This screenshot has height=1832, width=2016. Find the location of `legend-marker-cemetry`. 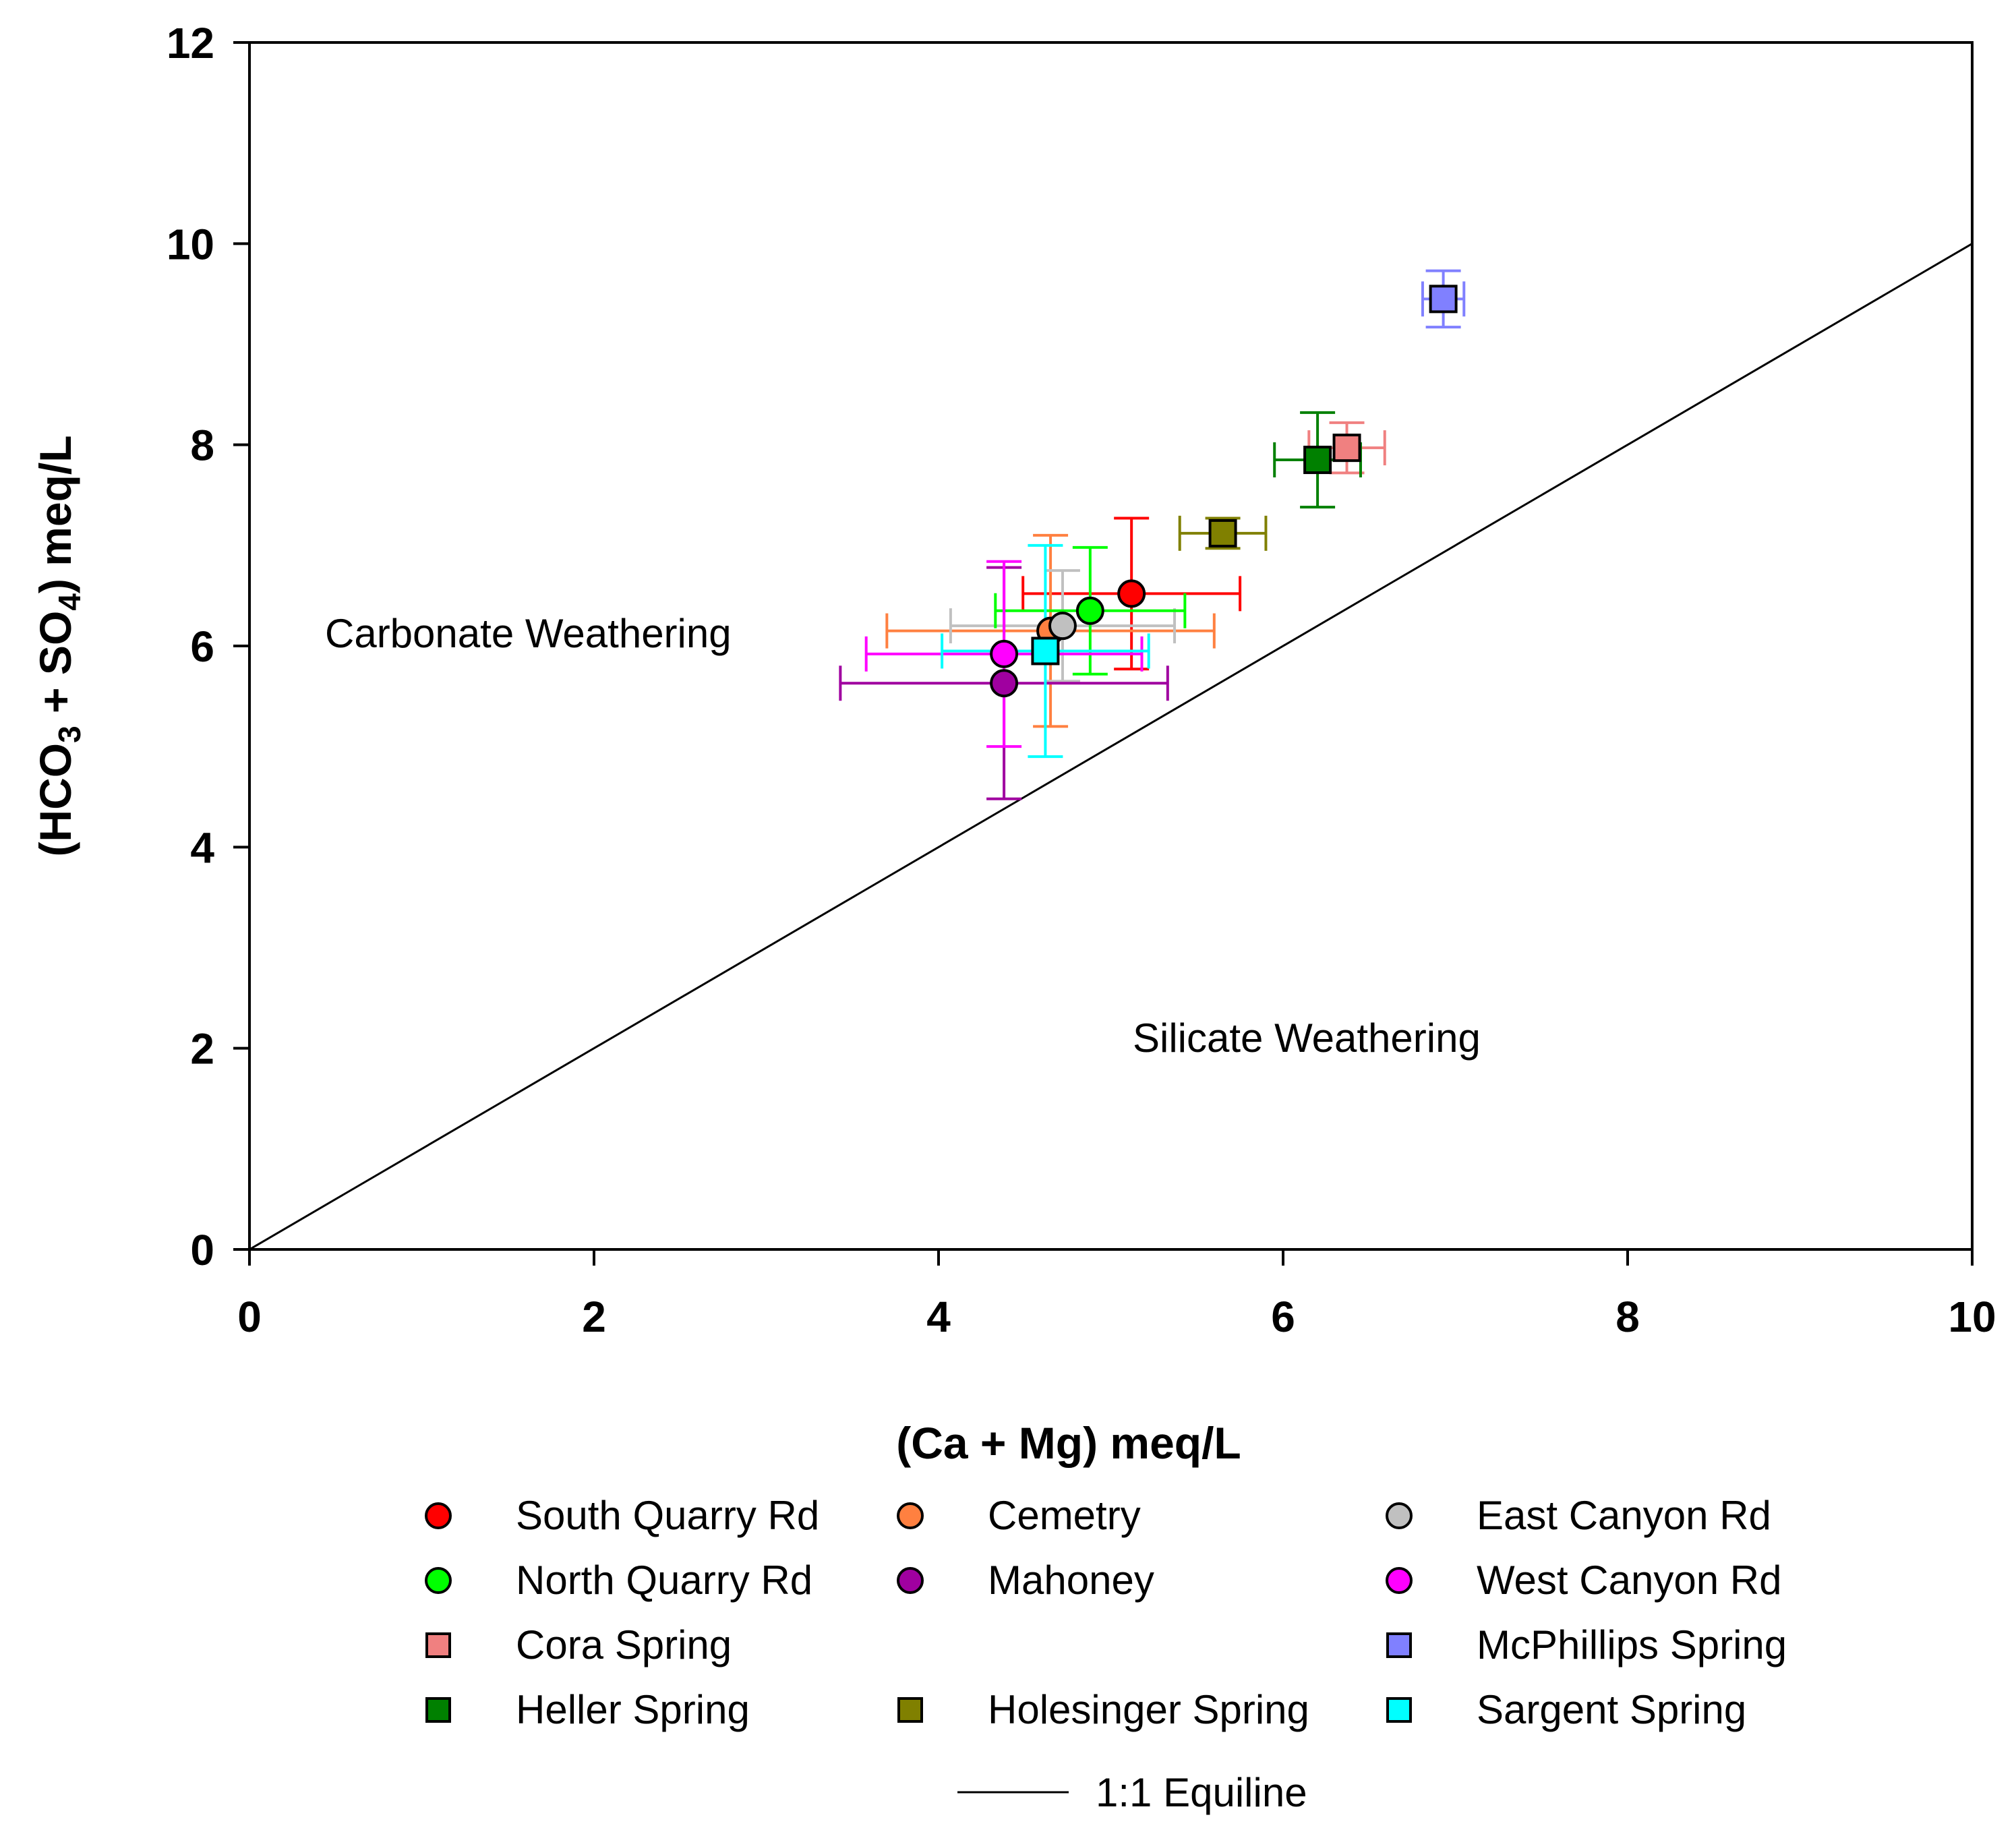

legend-marker-cemetry is located at coordinates (910, 1515).